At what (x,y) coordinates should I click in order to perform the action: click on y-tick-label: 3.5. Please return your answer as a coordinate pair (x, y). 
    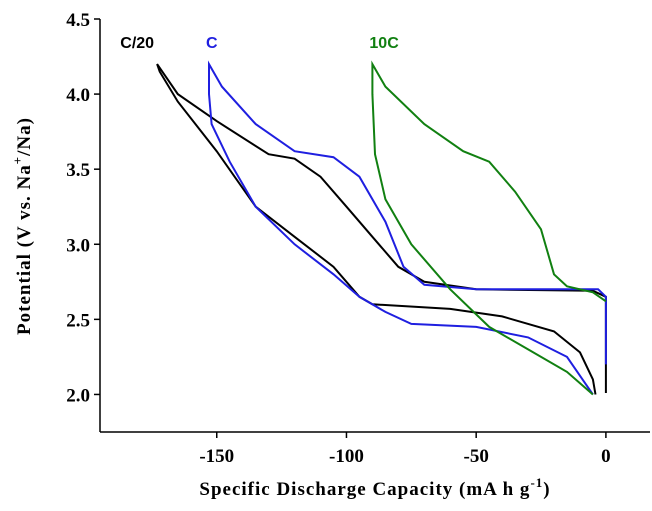
    Looking at the image, I should click on (78, 170).